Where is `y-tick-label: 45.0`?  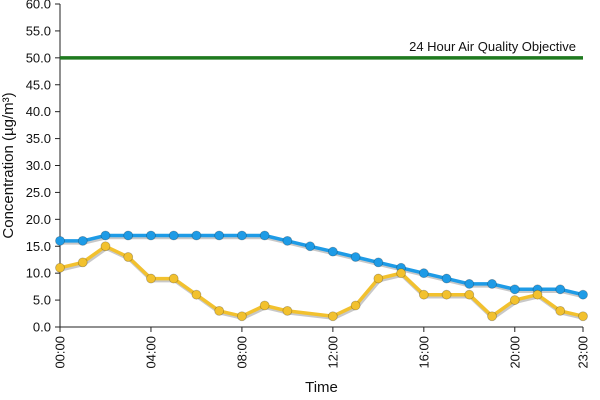 y-tick-label: 45.0 is located at coordinates (38, 84).